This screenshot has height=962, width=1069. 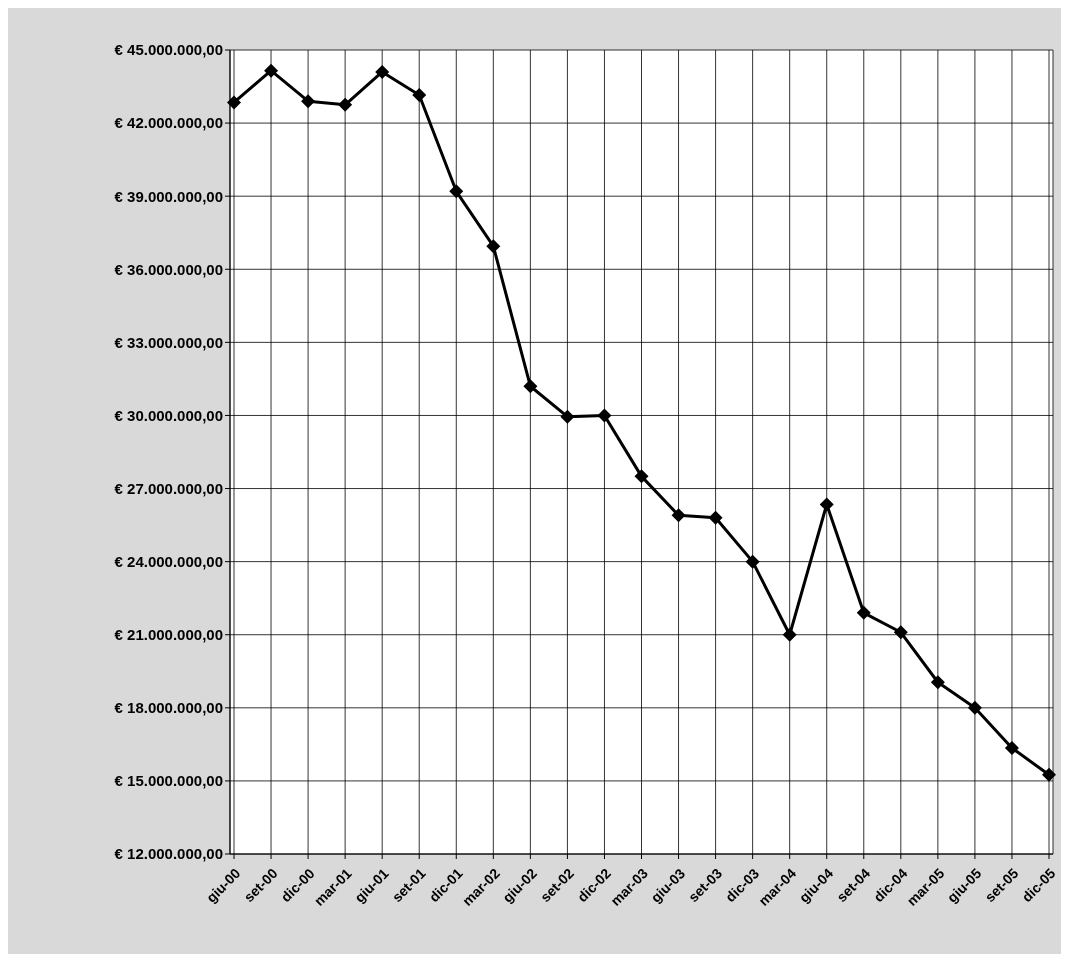 What do you see at coordinates (168, 50) in the screenshot?
I see `y-tick-label: € 45.000.000,00` at bounding box center [168, 50].